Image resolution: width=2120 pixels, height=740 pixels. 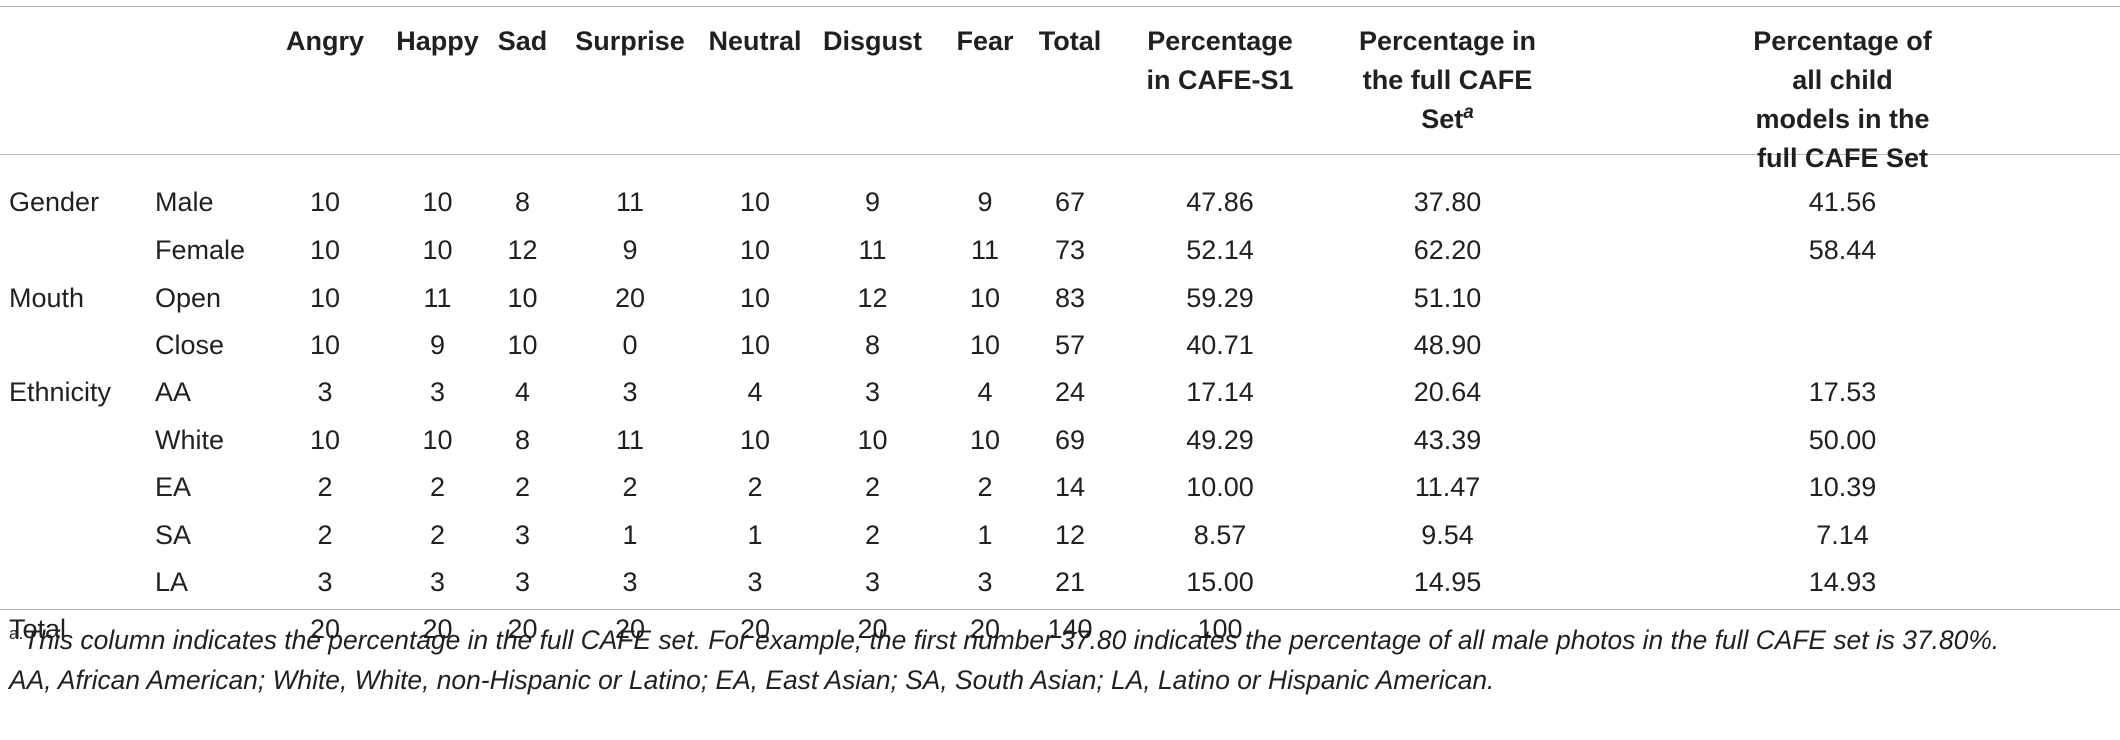 I want to click on table-cell: 8, so click(x=522, y=202).